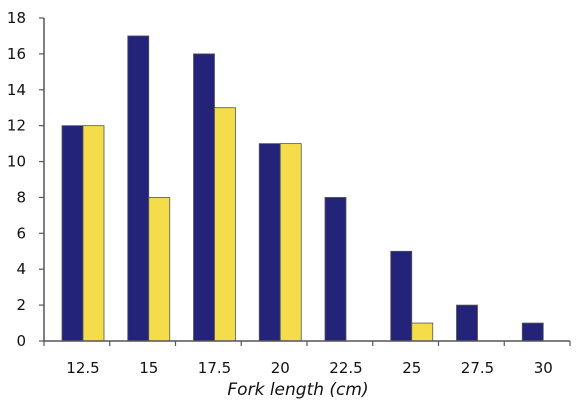 This screenshot has width=584, height=403. What do you see at coordinates (204, 197) in the screenshot?
I see `bar-series-1-17.5` at bounding box center [204, 197].